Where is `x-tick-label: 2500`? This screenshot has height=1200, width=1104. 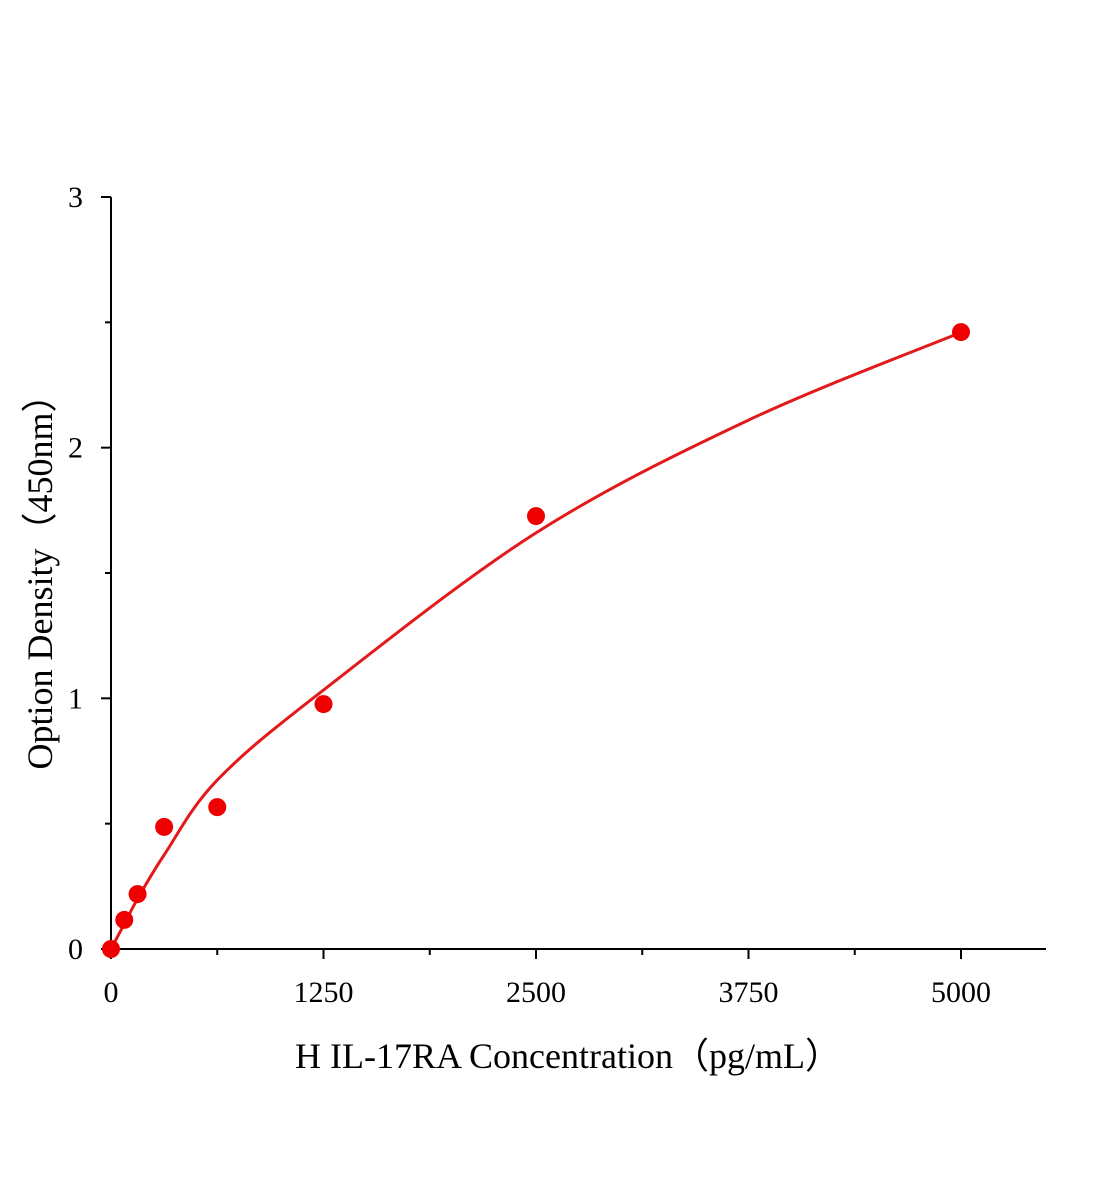 x-tick-label: 2500 is located at coordinates (536, 992).